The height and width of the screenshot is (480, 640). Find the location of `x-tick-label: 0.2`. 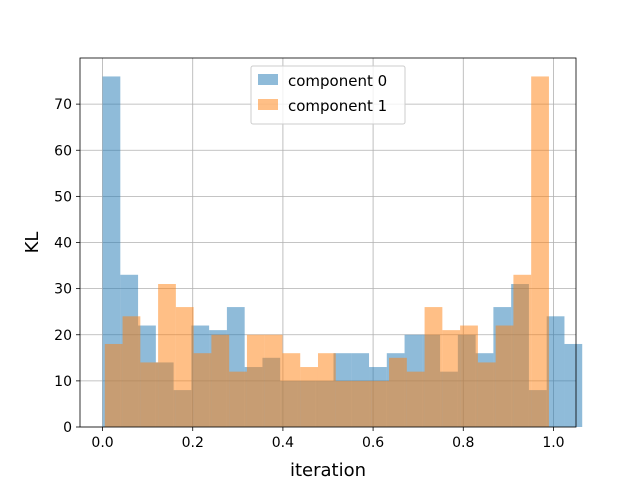

x-tick-label: 0.2 is located at coordinates (193, 443).